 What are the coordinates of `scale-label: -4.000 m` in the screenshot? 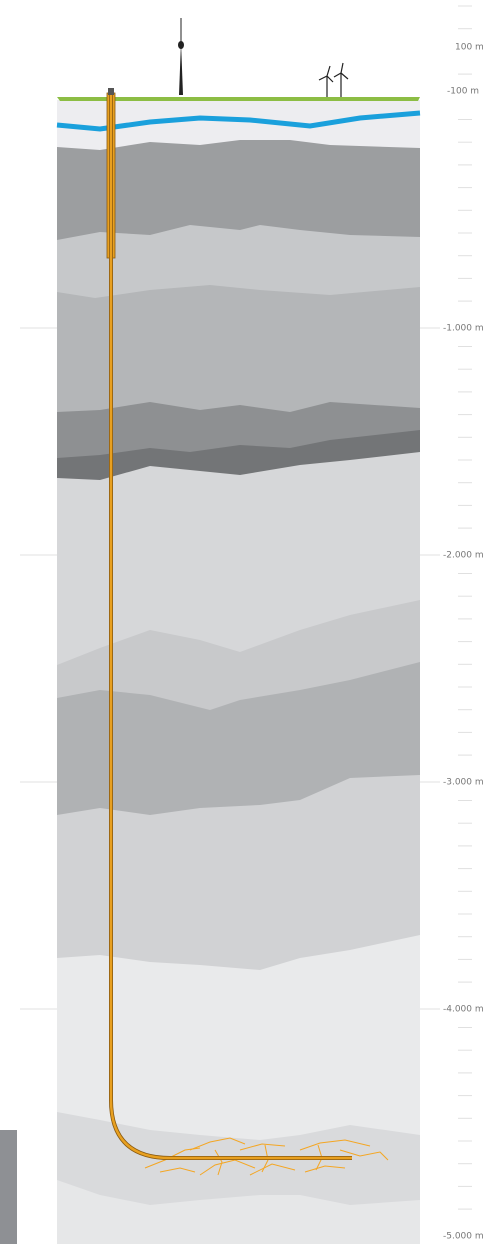 It's located at (463, 1010).